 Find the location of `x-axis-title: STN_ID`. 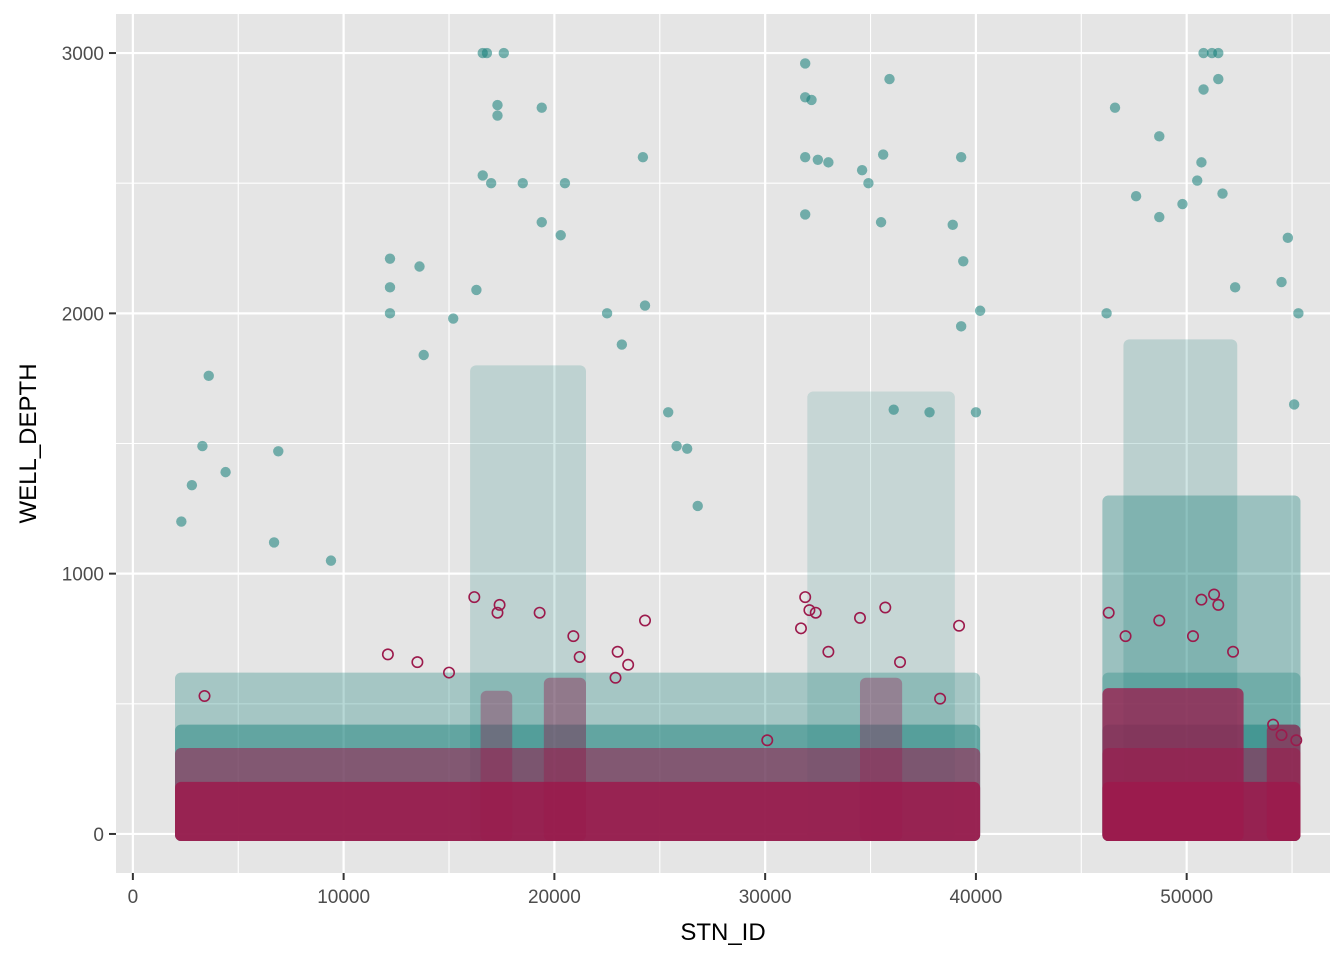

x-axis-title: STN_ID is located at coordinates (722, 932).